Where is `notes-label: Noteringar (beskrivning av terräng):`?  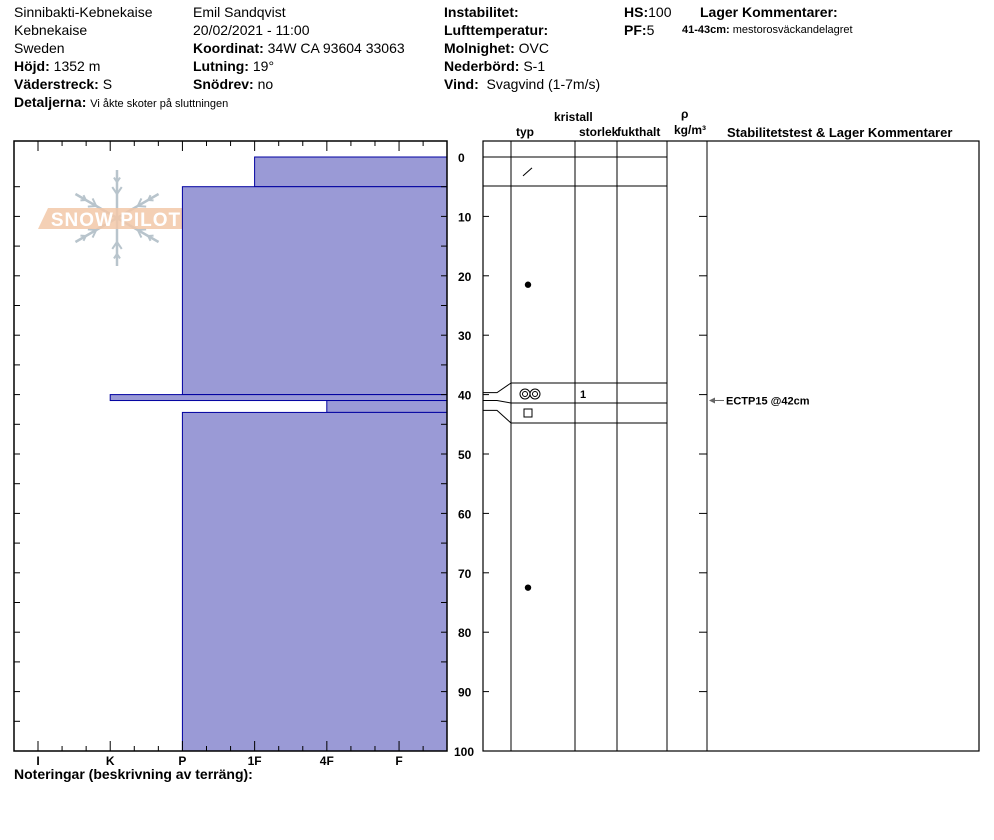
notes-label: Noteringar (beskrivning av terräng): is located at coordinates (133, 774).